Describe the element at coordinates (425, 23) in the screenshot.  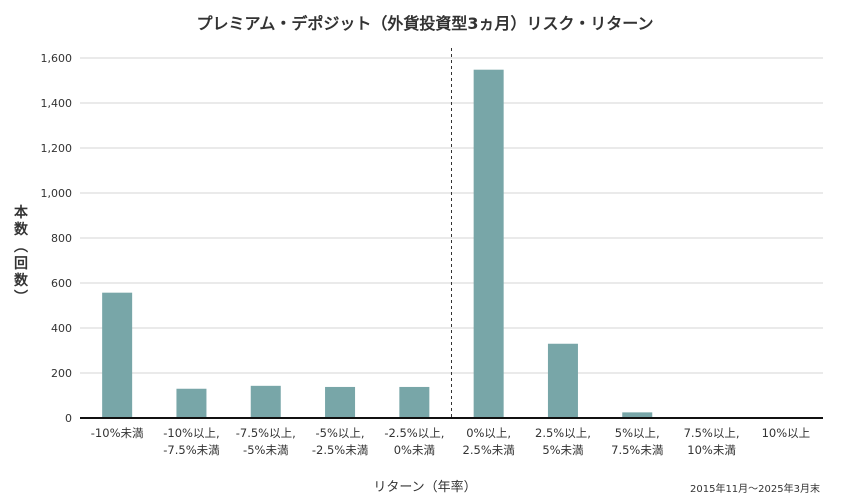
I see `chart-title: プレミアム・デポジット（外貨投資型3ヵ月）リスク・リターン` at that location.